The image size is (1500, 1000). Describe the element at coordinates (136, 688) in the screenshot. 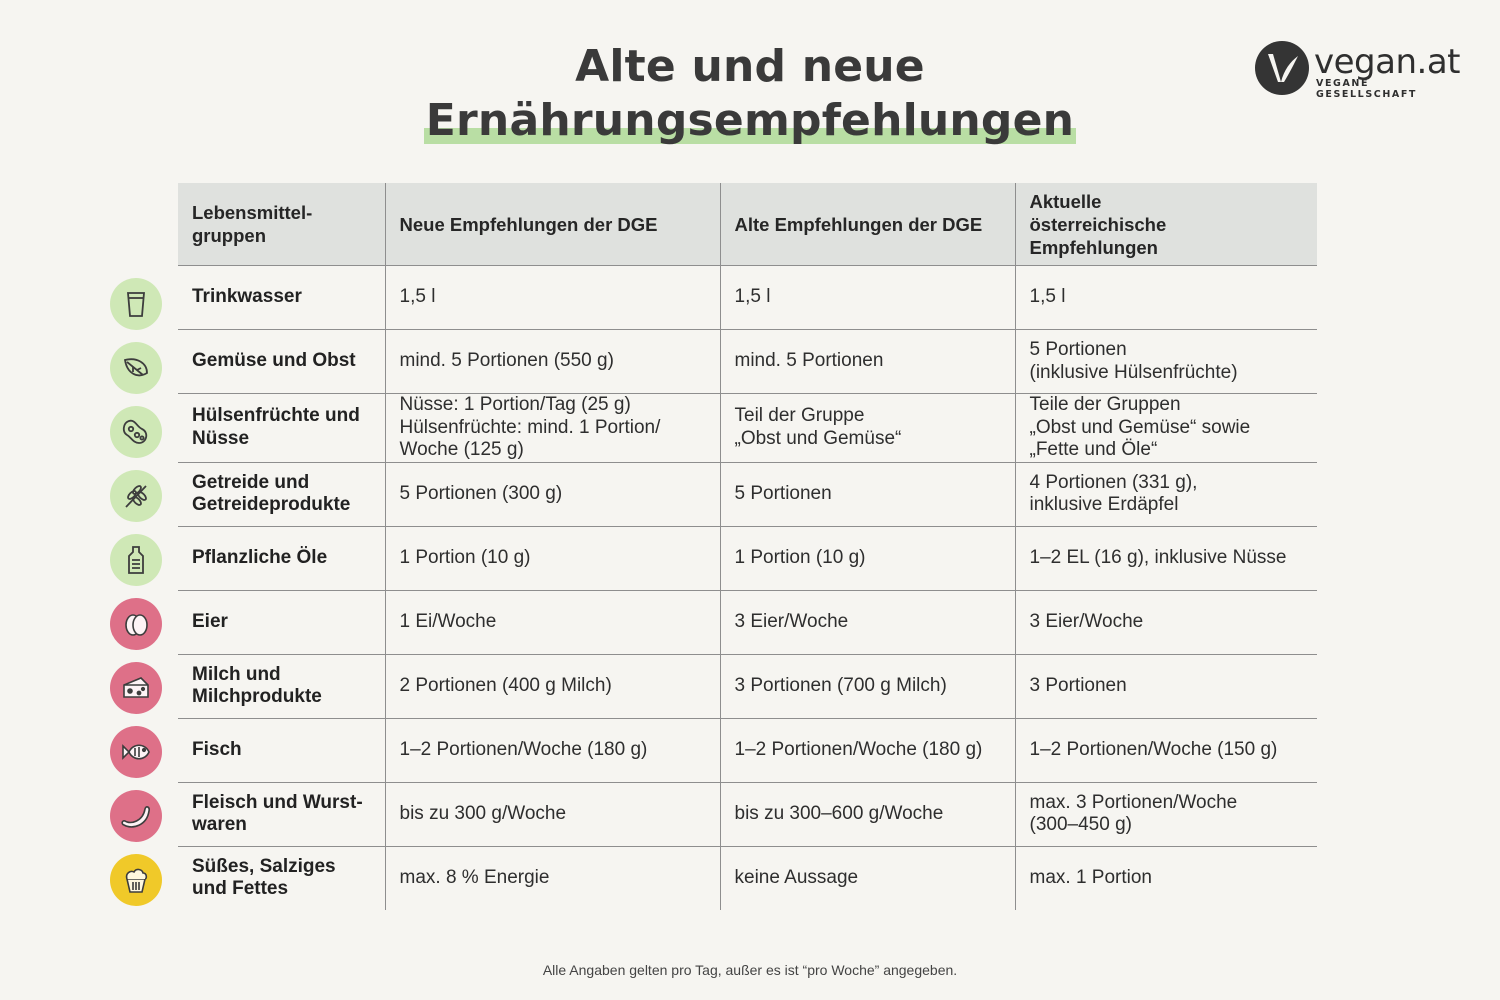

I see `cheese-icon` at that location.